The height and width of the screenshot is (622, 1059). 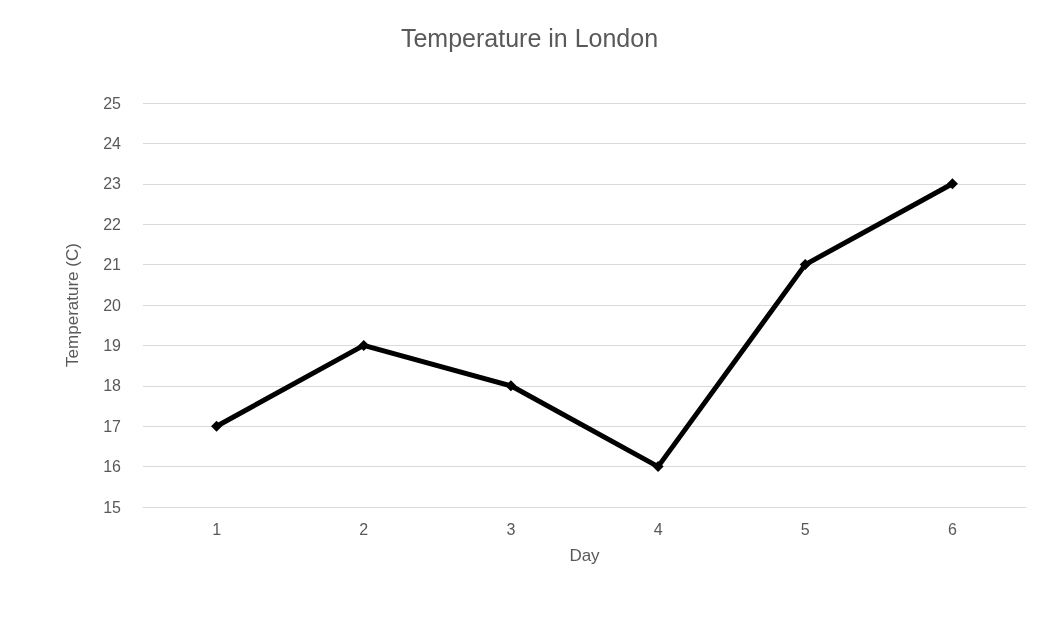 I want to click on x-tick-label: 2, so click(x=364, y=529).